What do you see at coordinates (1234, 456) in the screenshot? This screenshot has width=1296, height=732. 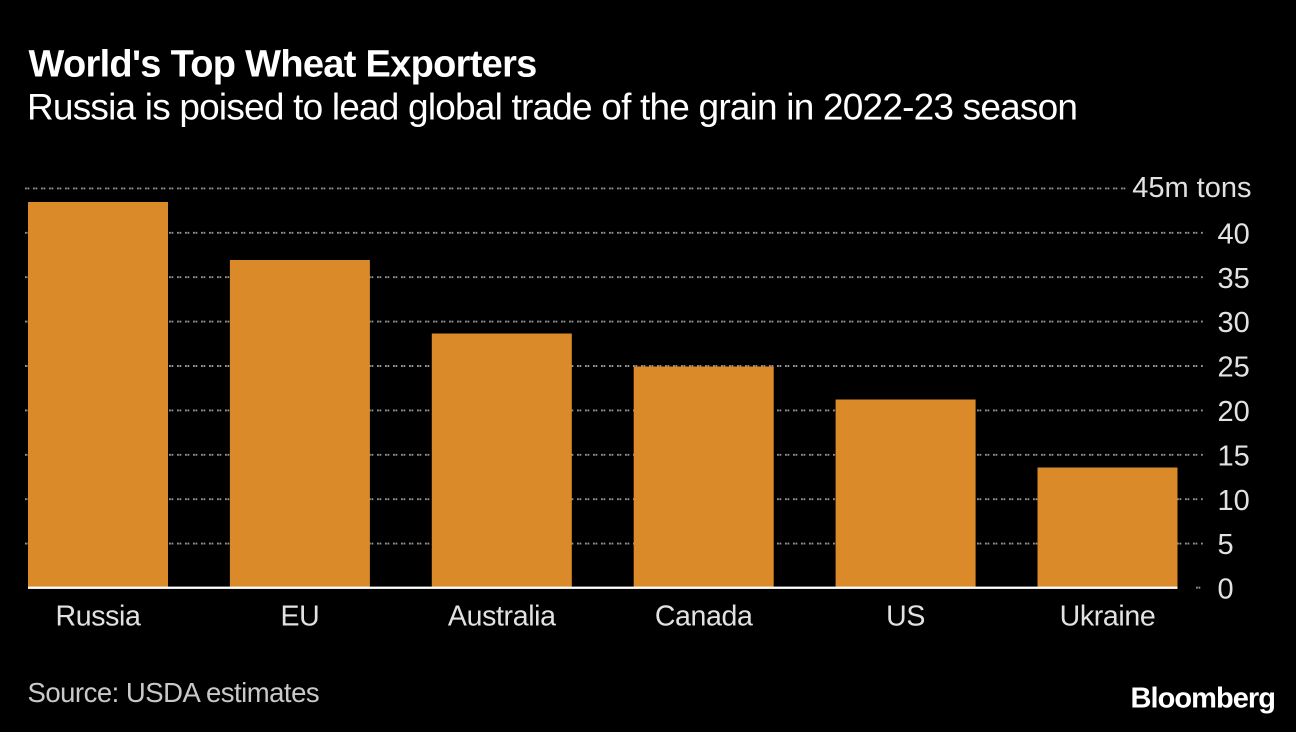 I see `svg-text: 15` at bounding box center [1234, 456].